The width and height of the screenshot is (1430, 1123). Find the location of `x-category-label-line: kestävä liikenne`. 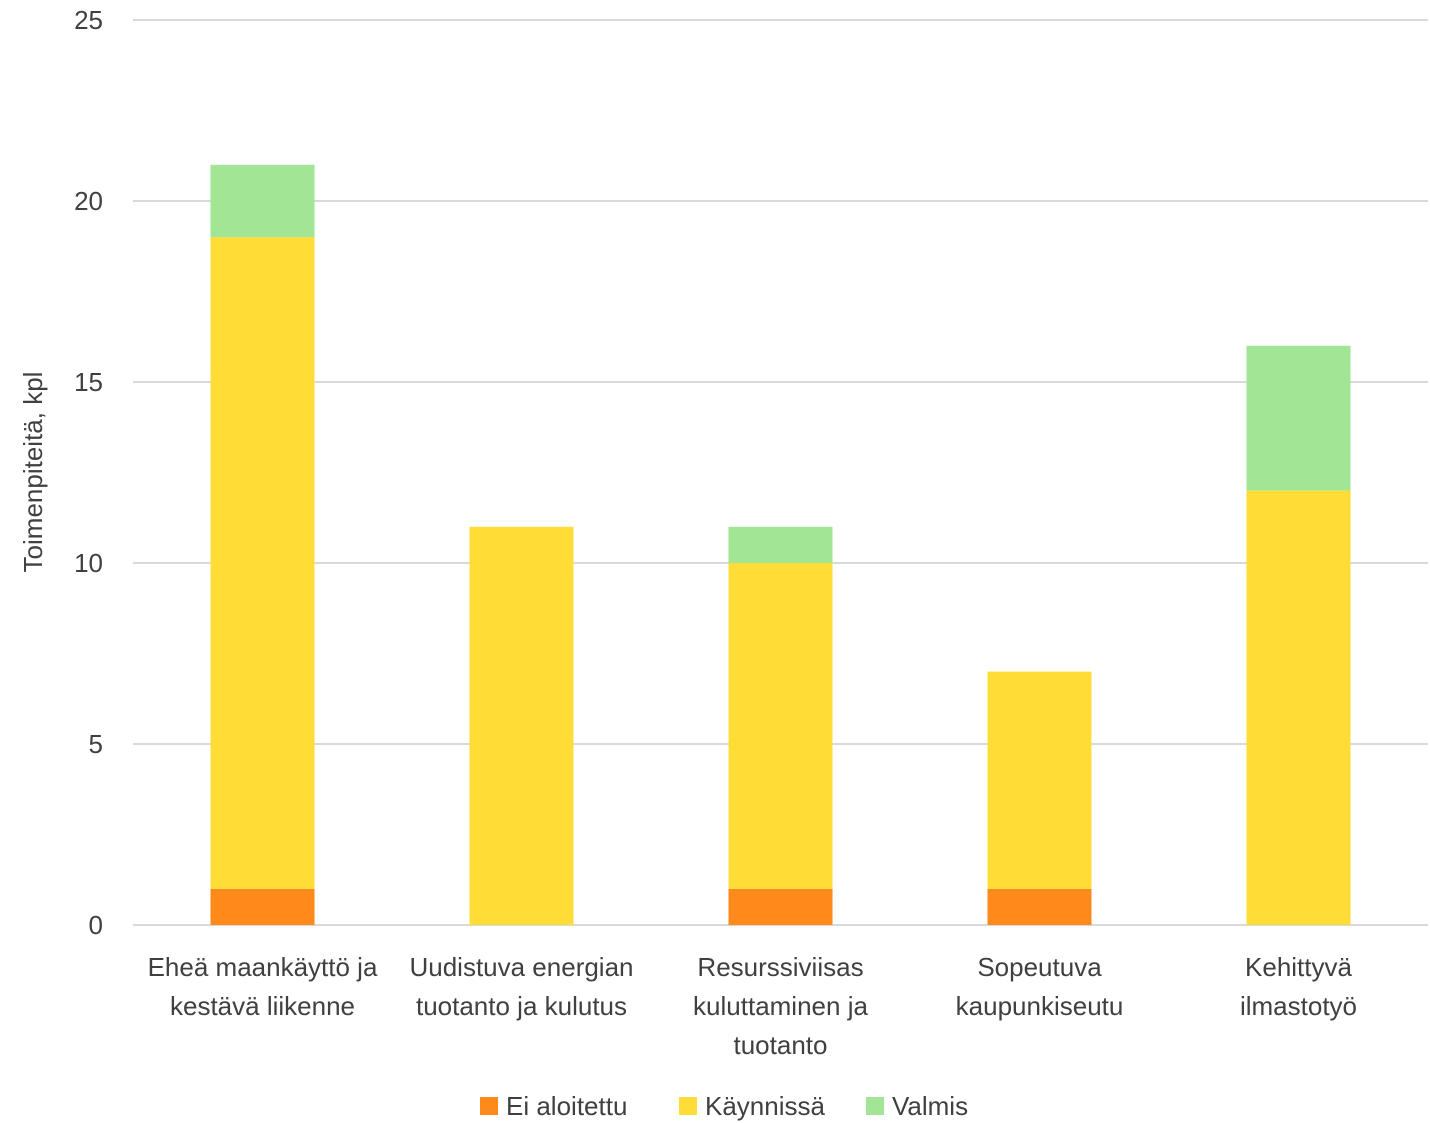

x-category-label-line: kestävä liikenne is located at coordinates (262, 1006).